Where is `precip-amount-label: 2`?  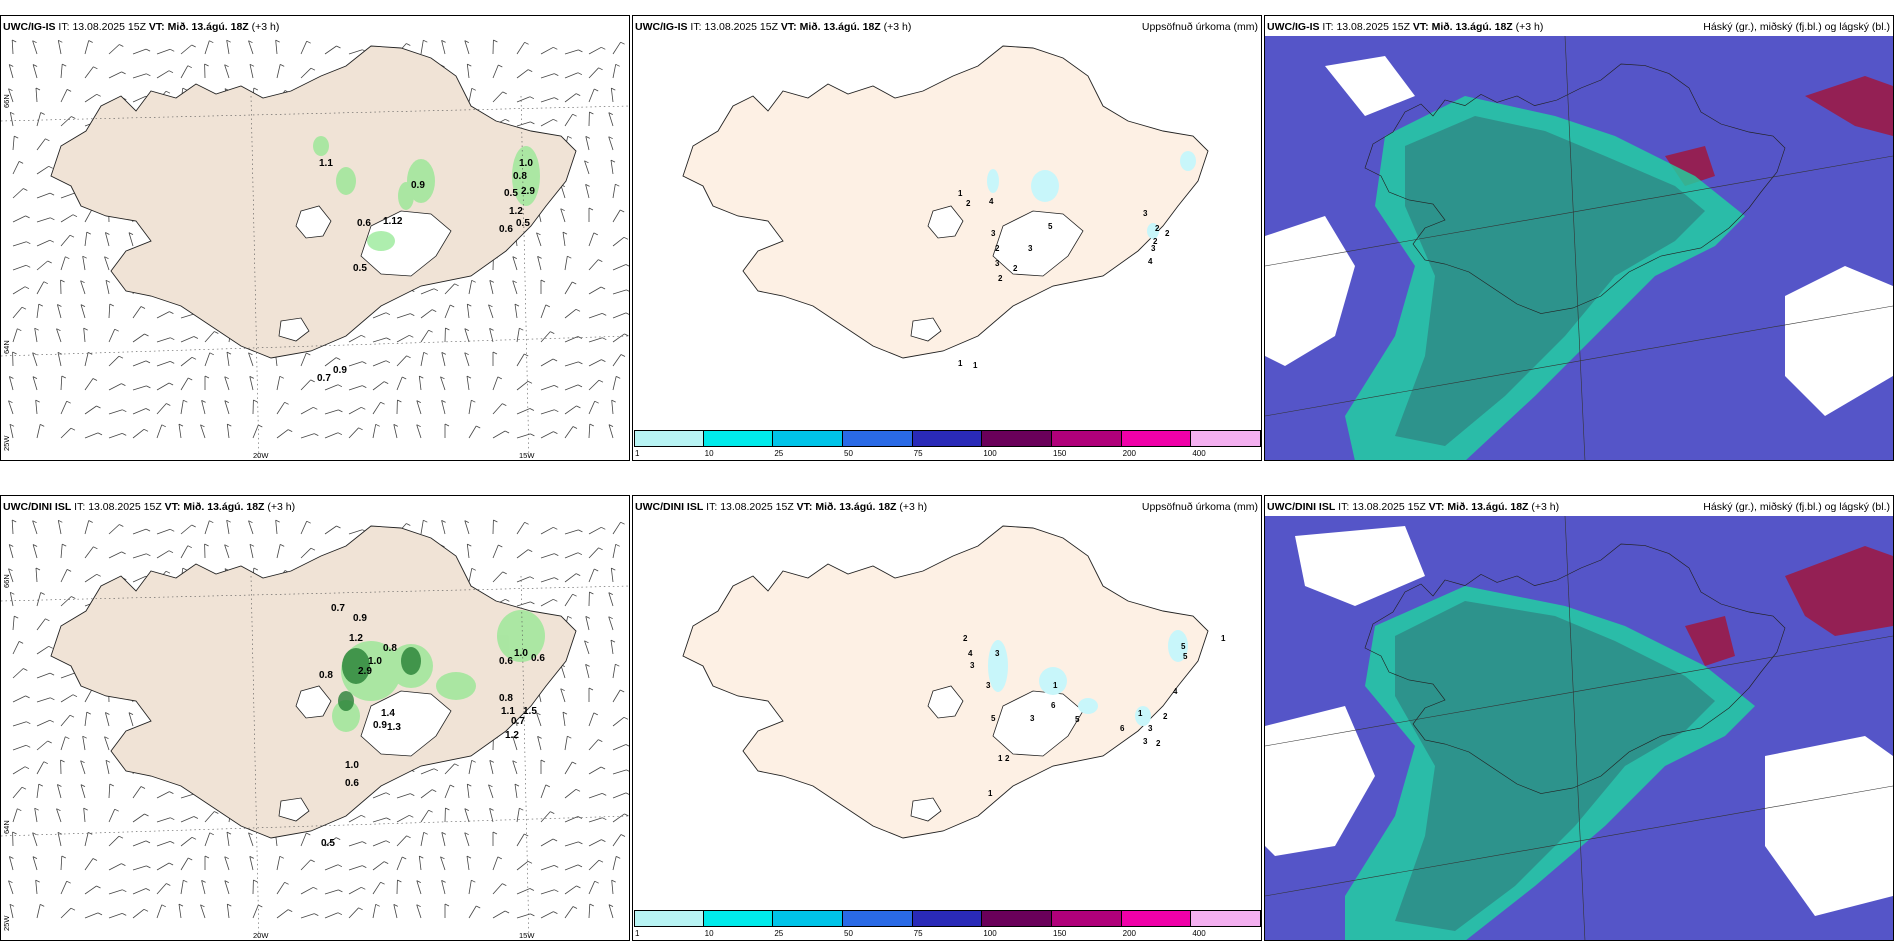
precip-amount-label: 2 is located at coordinates (1015, 268).